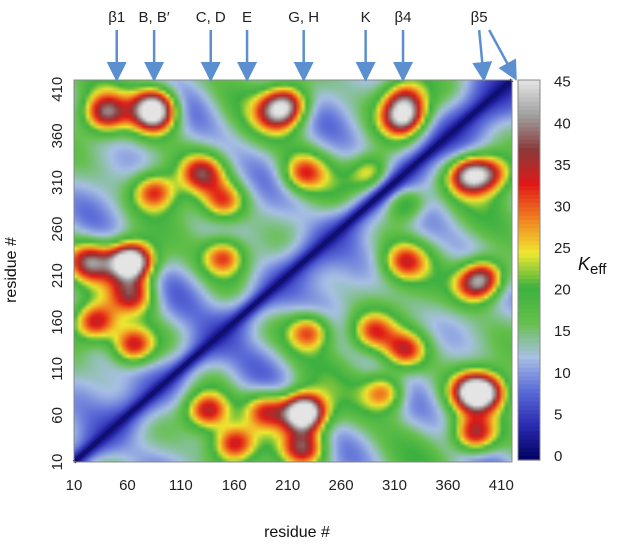  Describe the element at coordinates (592, 266) in the screenshot. I see `colorbar-label: Keff` at that location.